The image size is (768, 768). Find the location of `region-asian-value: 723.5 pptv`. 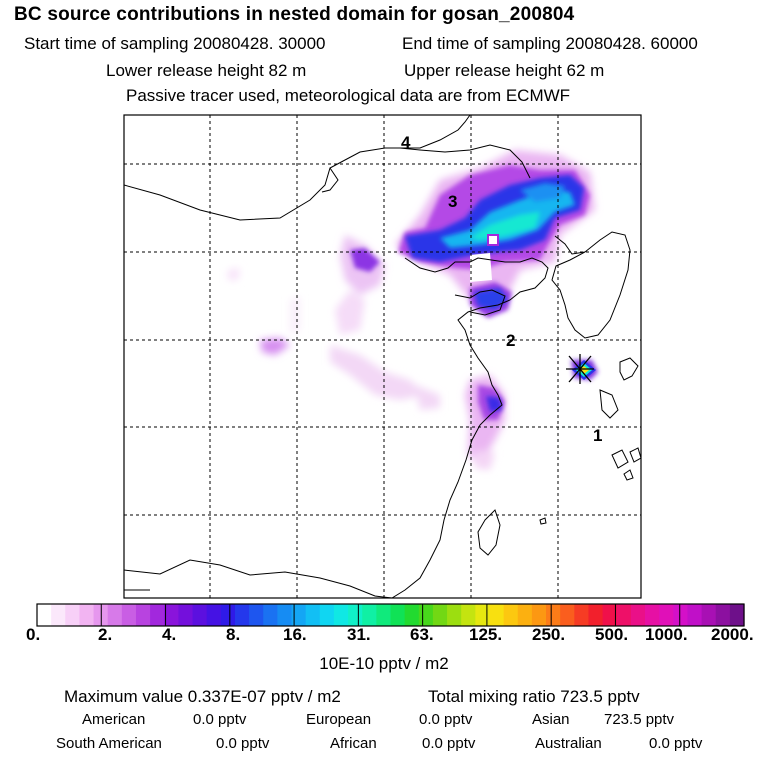

region-asian-value: 723.5 pptv is located at coordinates (639, 719).